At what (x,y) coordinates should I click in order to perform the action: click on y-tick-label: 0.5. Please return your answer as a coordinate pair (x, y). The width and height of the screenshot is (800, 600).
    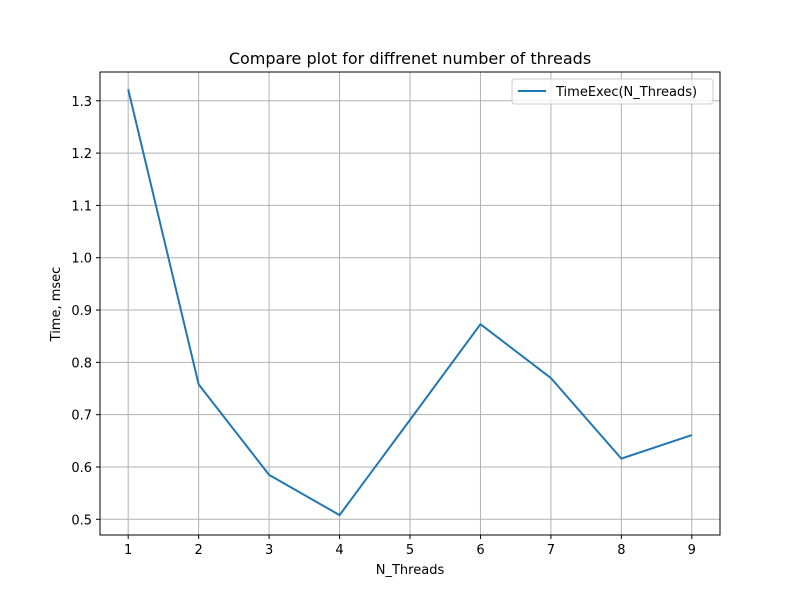
    Looking at the image, I should click on (81, 520).